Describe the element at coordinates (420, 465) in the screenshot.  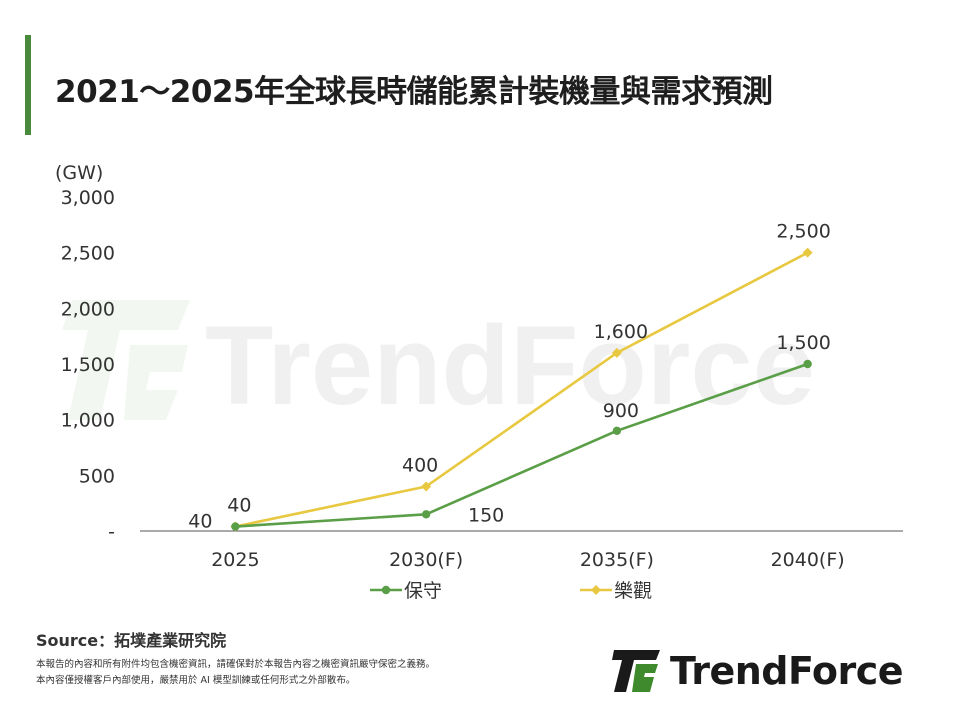
I see `data-label: 400` at that location.